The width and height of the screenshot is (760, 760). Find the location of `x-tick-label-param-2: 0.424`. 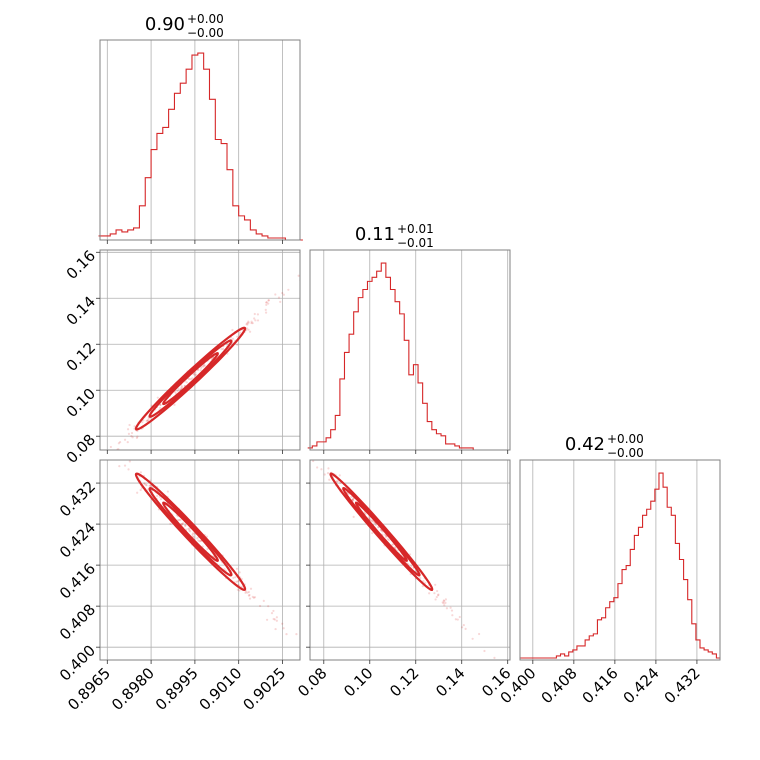

x-tick-label-param-2: 0.424 is located at coordinates (641, 685).